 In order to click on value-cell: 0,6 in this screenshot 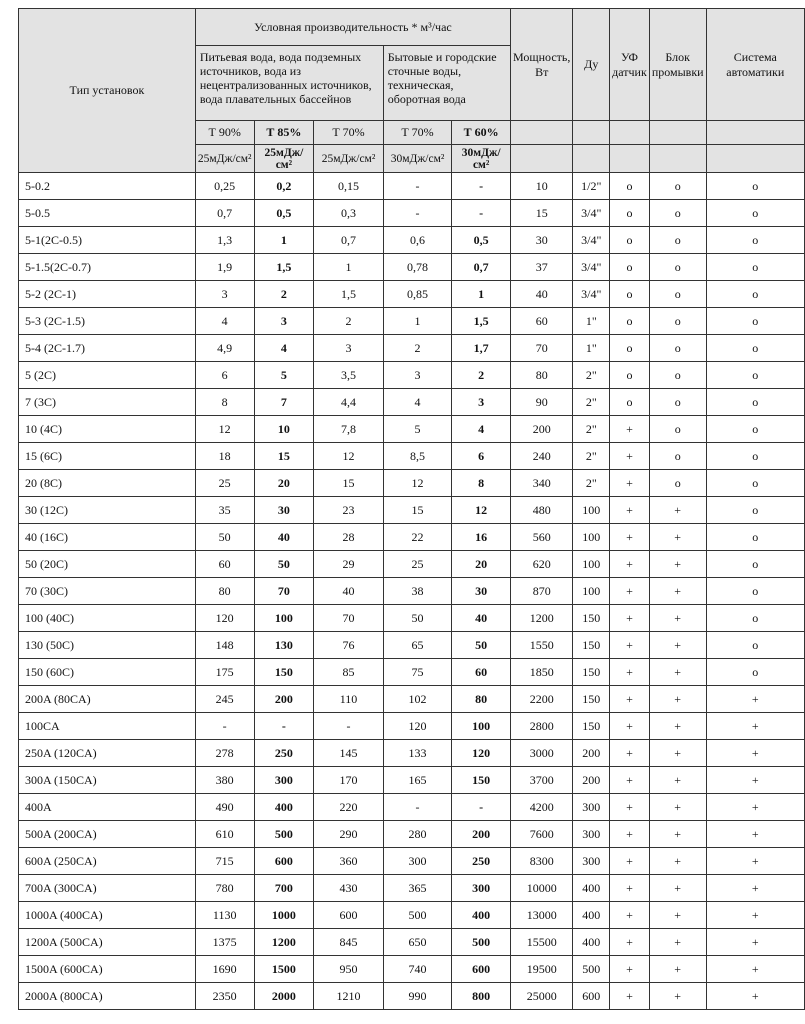, I will do `click(417, 240)`.